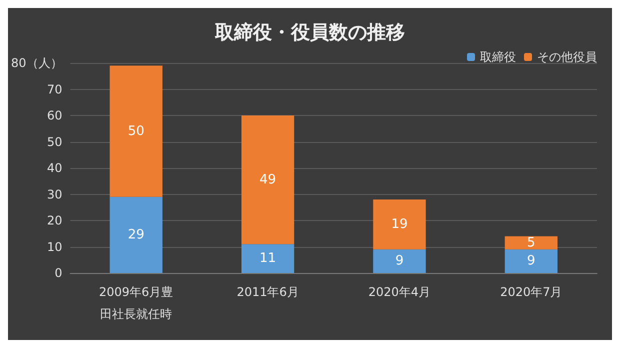 The height and width of the screenshot is (348, 620). Describe the element at coordinates (399, 292) in the screenshot. I see `x-tick-label: 2020年4月` at that location.